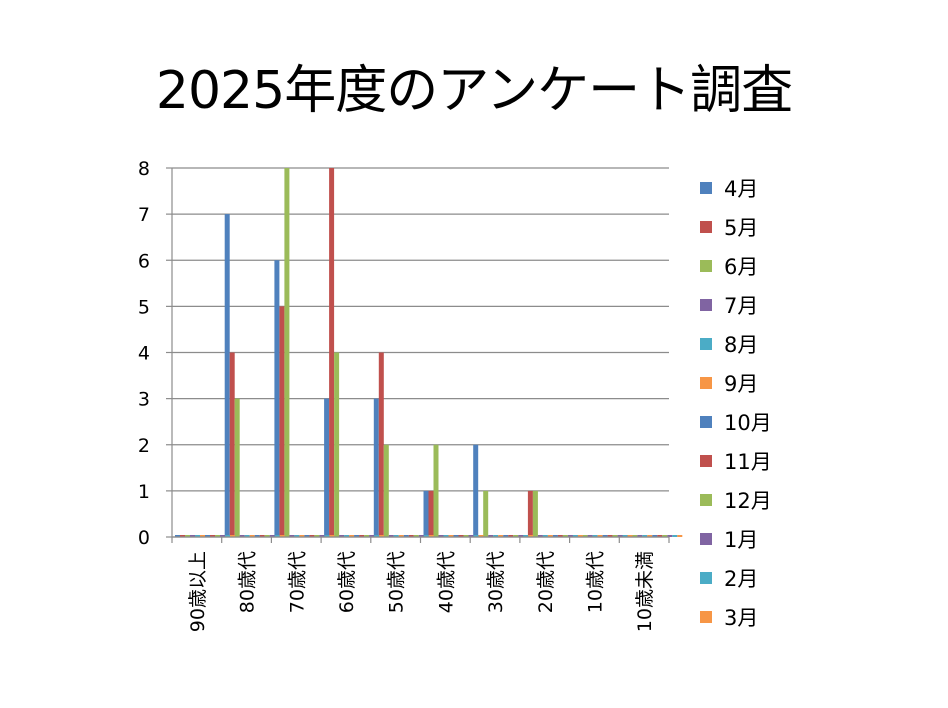 The height and width of the screenshot is (708, 948). Describe the element at coordinates (297, 582) in the screenshot. I see `x-tick-label: 70歳代` at that location.